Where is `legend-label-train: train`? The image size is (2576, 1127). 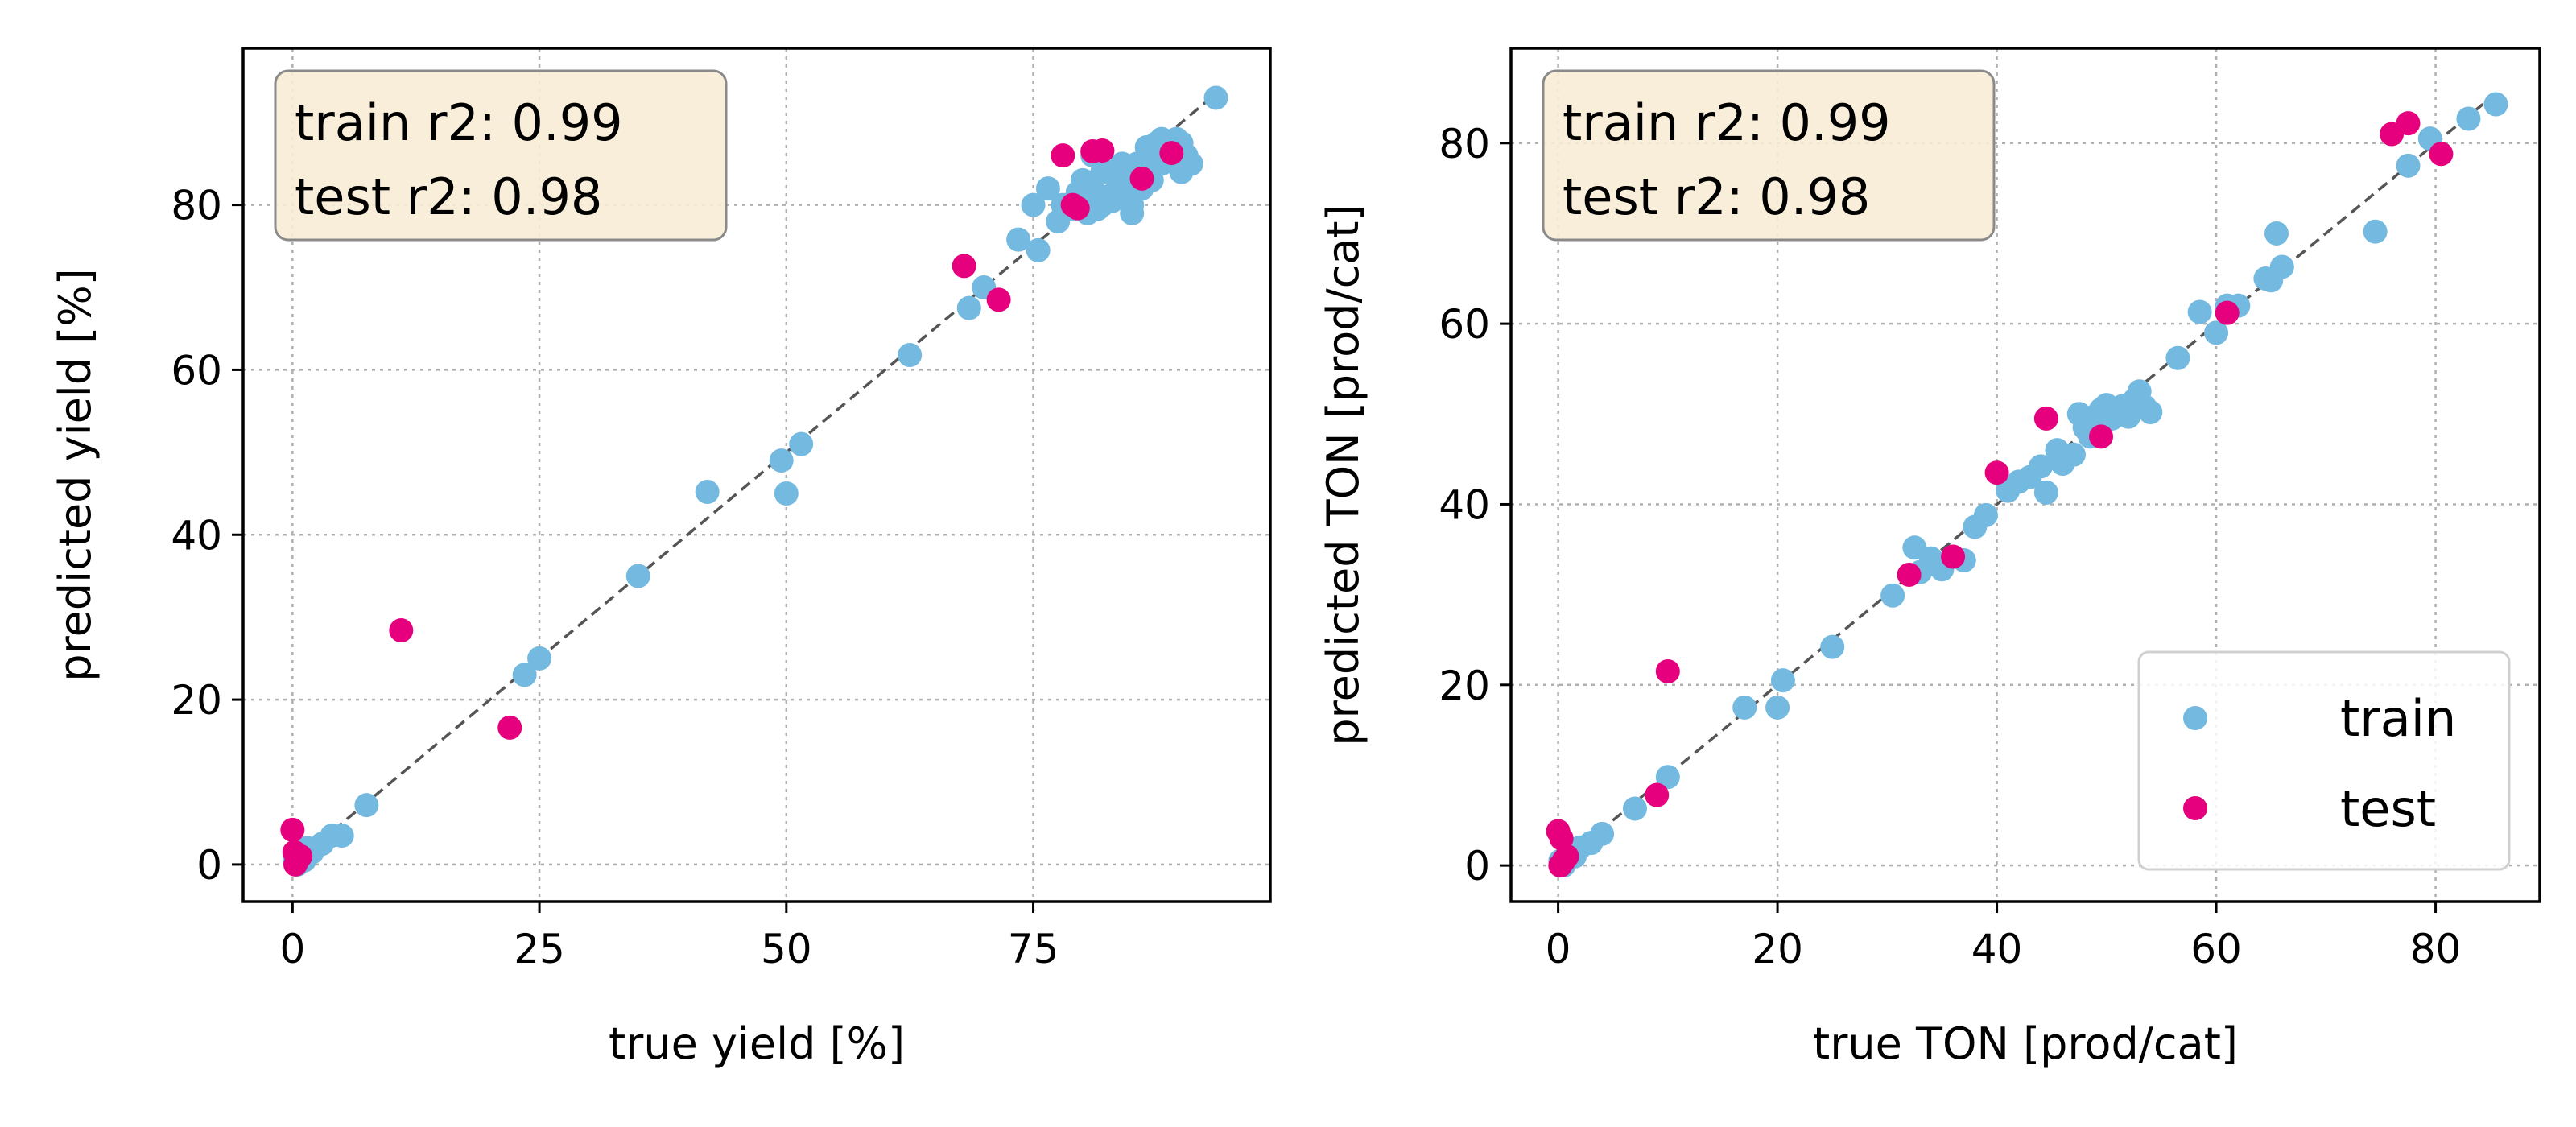
legend-label-train: train is located at coordinates (2398, 718).